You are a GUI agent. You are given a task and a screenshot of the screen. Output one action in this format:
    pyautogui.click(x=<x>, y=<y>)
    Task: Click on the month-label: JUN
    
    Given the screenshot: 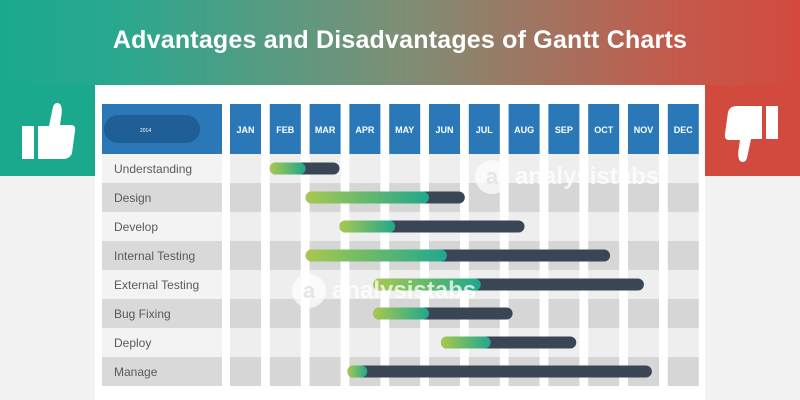 What is the action you would take?
    pyautogui.click(x=444, y=130)
    